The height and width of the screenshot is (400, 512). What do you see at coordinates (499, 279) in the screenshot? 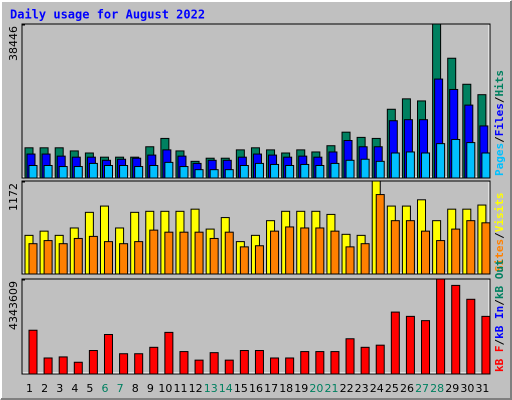
I see `legend-entry: kB Out` at bounding box center [499, 279].